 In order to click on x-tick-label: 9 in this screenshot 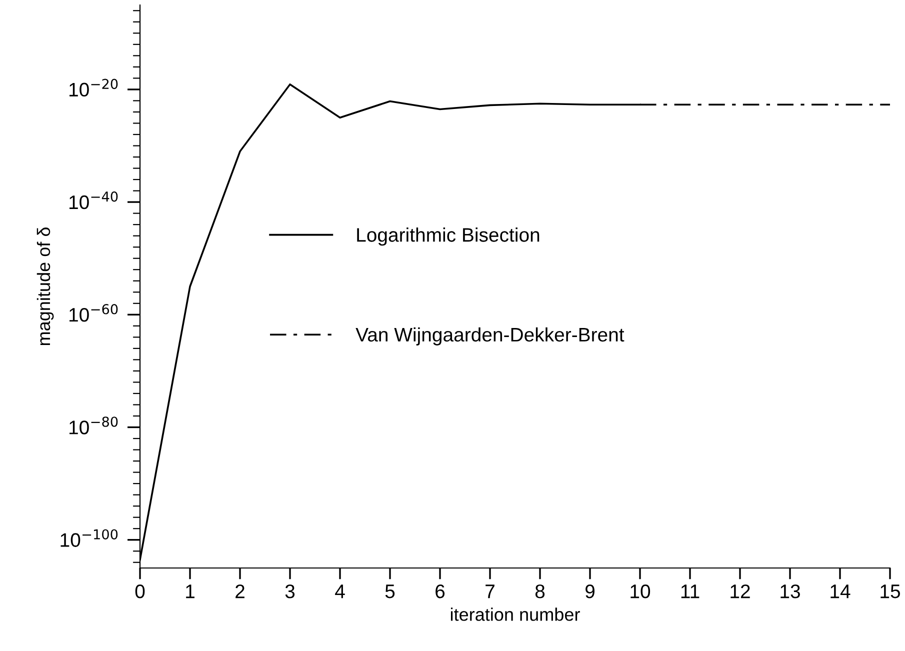, I will do `click(590, 591)`.